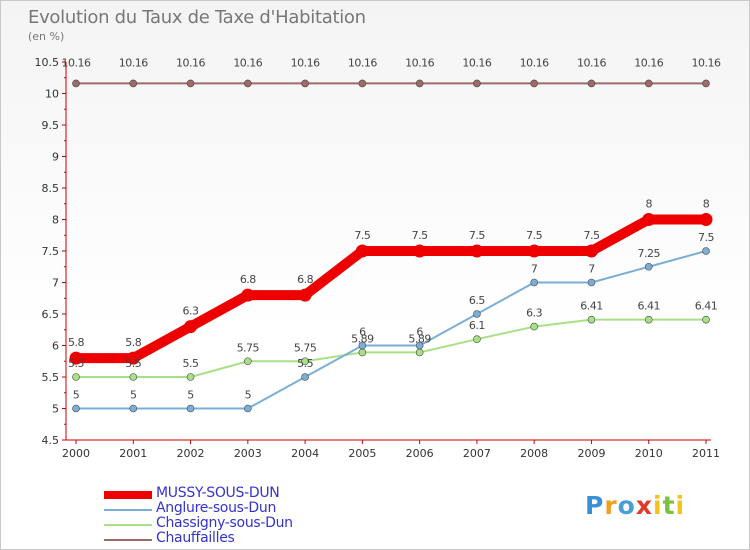 Image resolution: width=750 pixels, height=550 pixels. Describe the element at coordinates (248, 453) in the screenshot. I see `x-tick-label: 2003` at that location.